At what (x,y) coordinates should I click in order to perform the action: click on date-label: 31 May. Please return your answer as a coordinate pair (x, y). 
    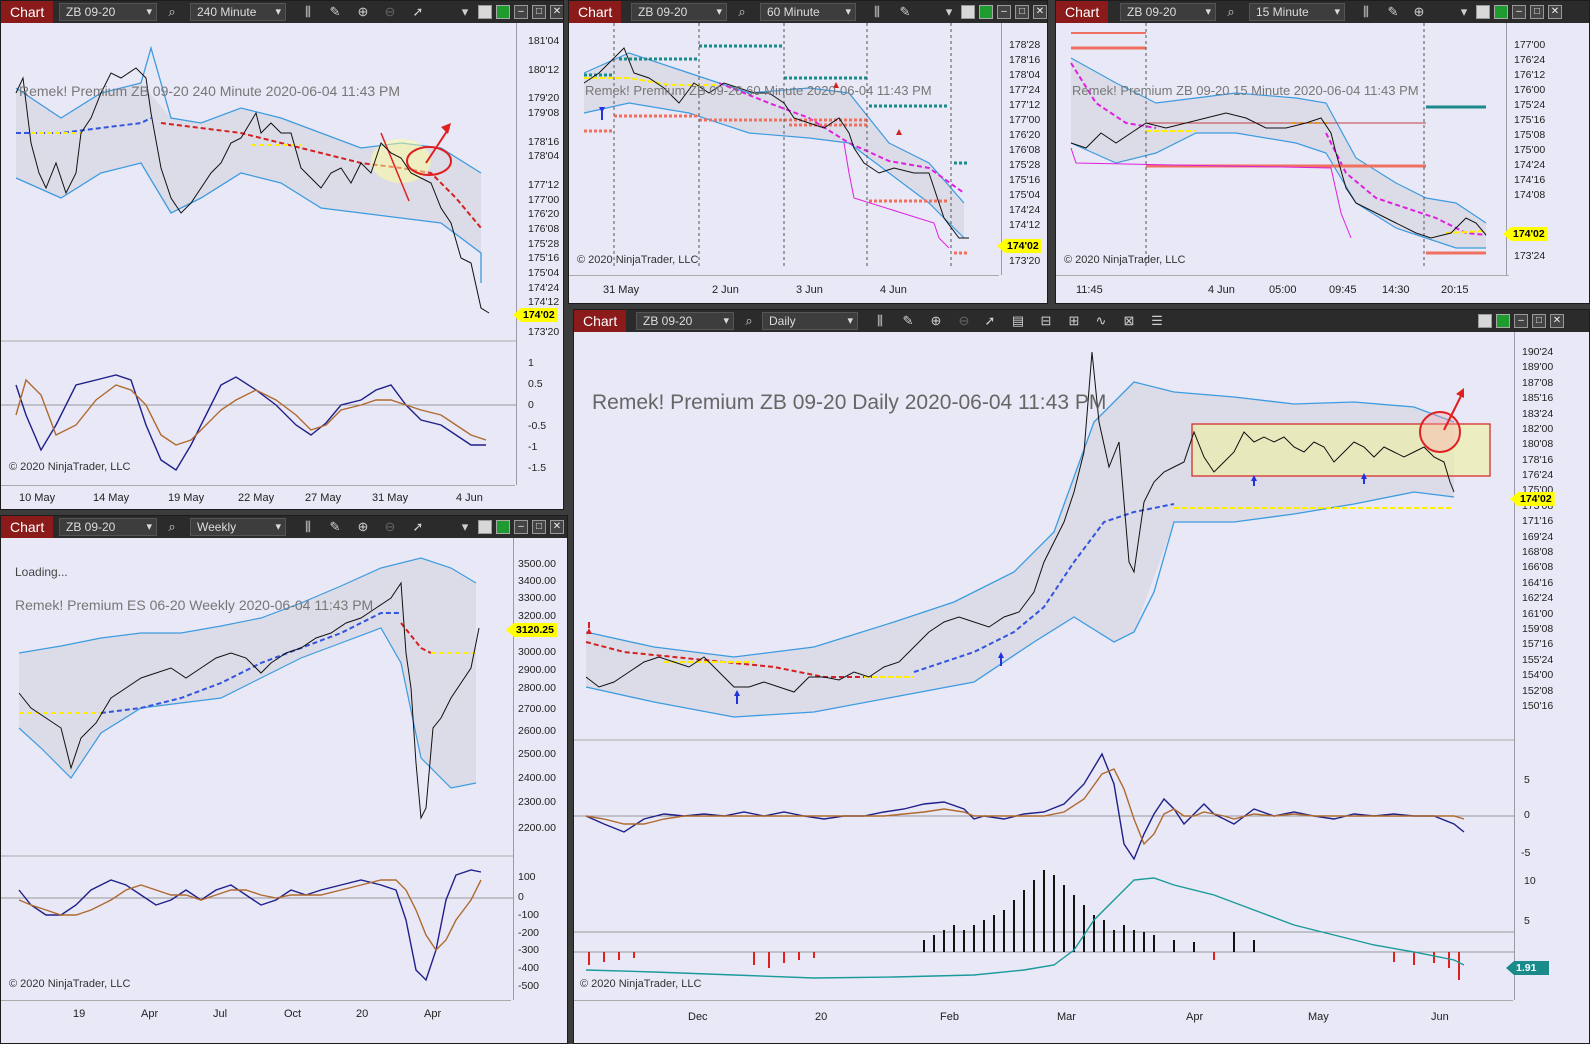
    Looking at the image, I should click on (621, 290).